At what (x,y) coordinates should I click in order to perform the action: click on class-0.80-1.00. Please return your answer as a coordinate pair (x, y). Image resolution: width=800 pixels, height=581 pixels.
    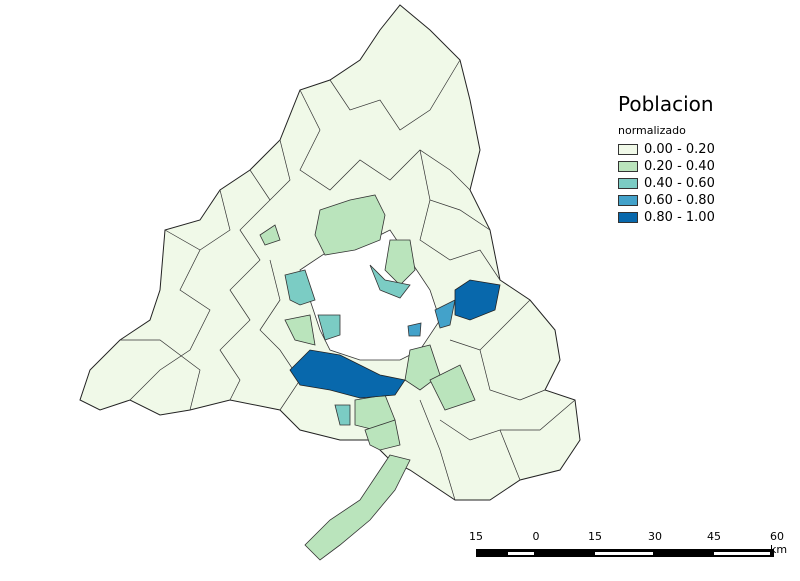
    Looking at the image, I should click on (395, 339).